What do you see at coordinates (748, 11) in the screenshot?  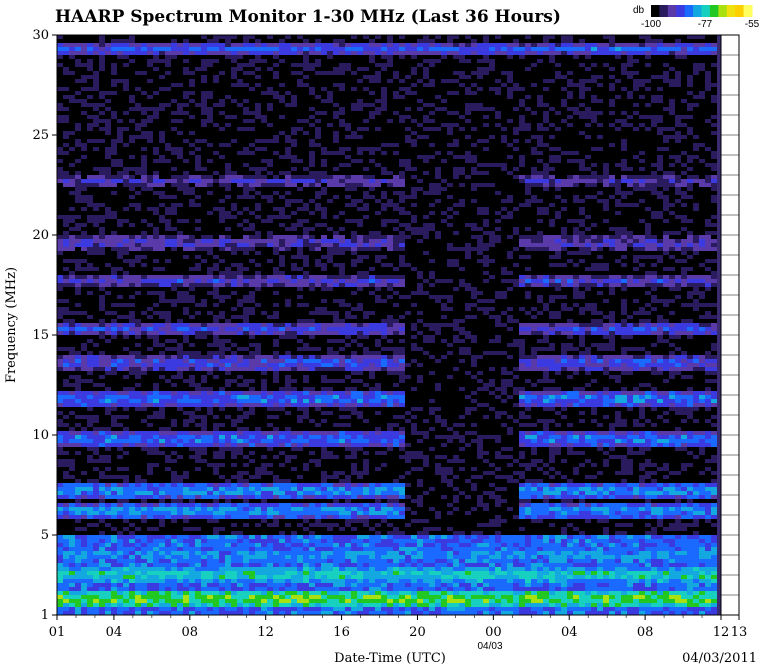 I see `colorbar-swatch` at bounding box center [748, 11].